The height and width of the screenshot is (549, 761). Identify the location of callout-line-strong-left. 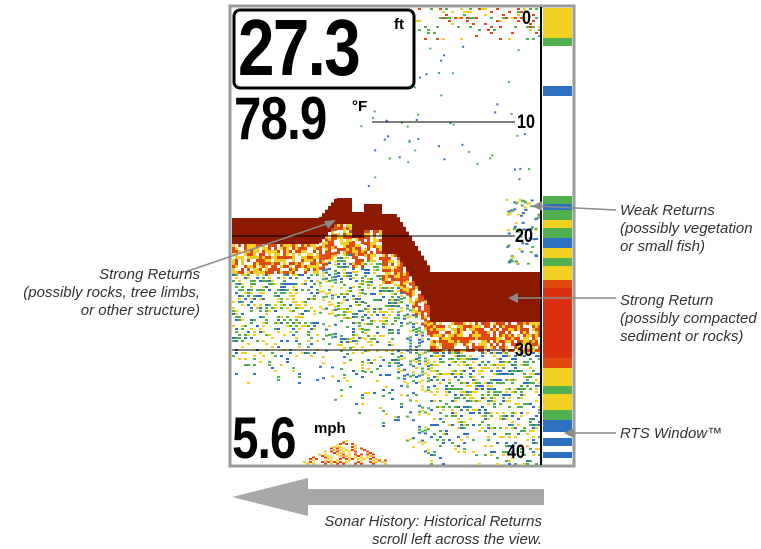
(258, 247).